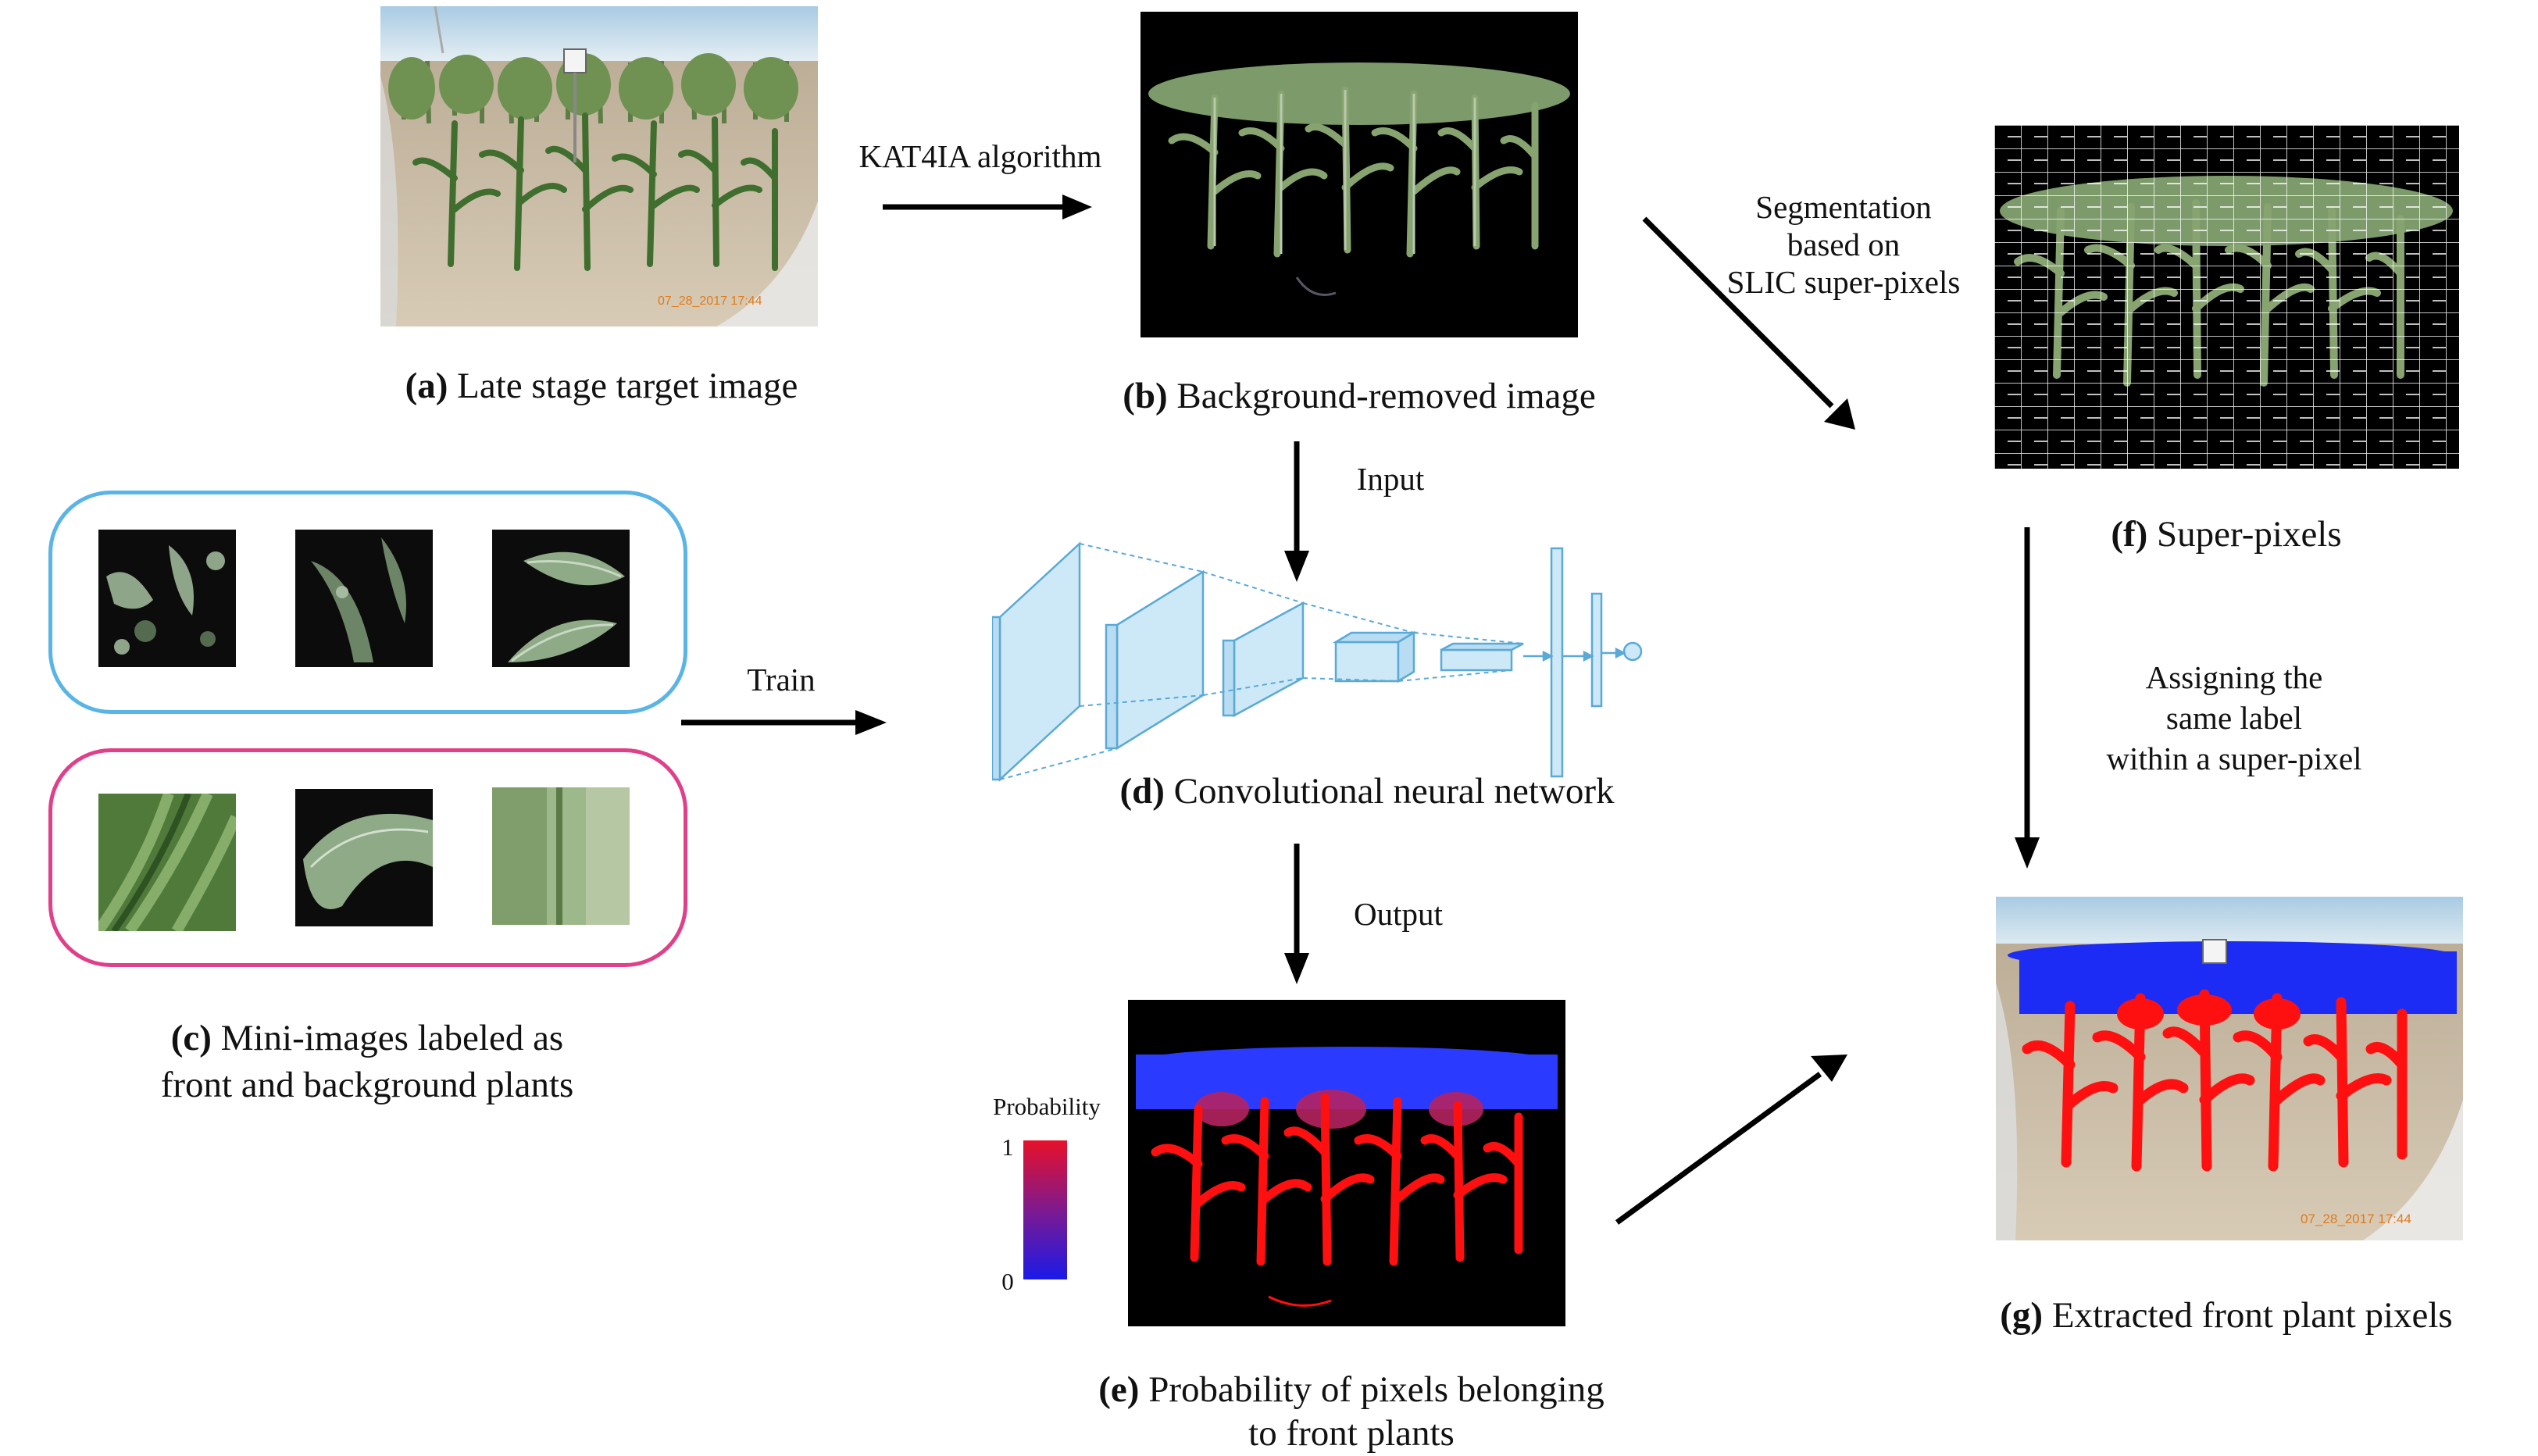 The width and height of the screenshot is (2538, 1456). What do you see at coordinates (2229, 1068) in the screenshot?
I see `extracted-front-plants-image: 07_28_2017 17:44` at bounding box center [2229, 1068].